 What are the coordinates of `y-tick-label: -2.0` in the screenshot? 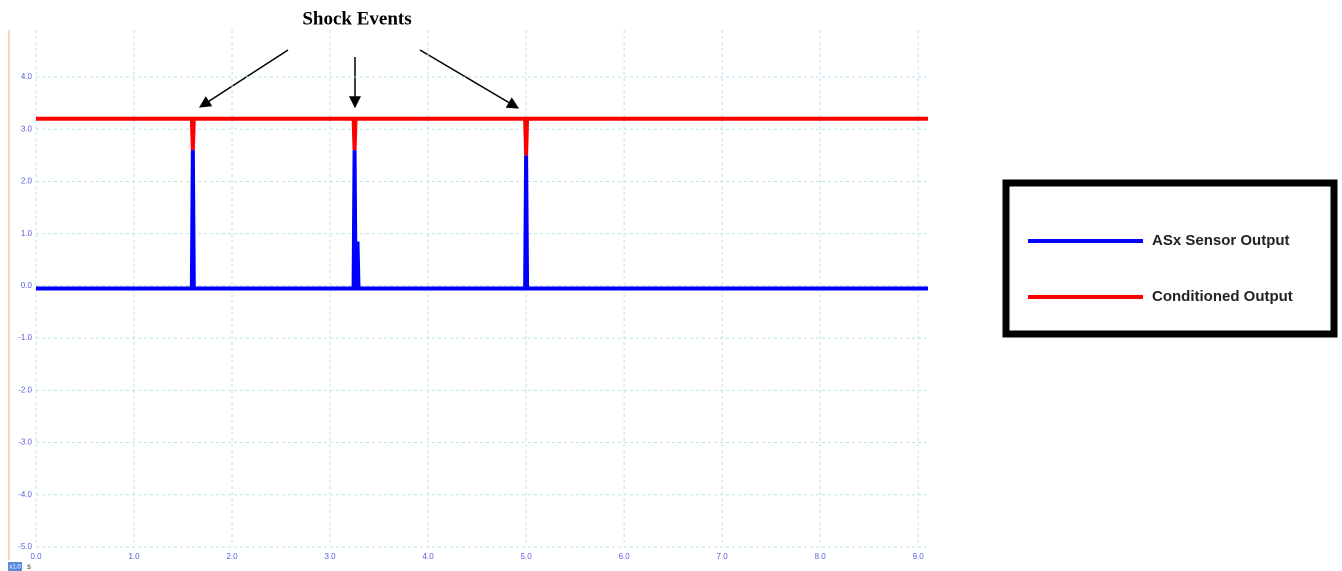 It's located at (25, 389).